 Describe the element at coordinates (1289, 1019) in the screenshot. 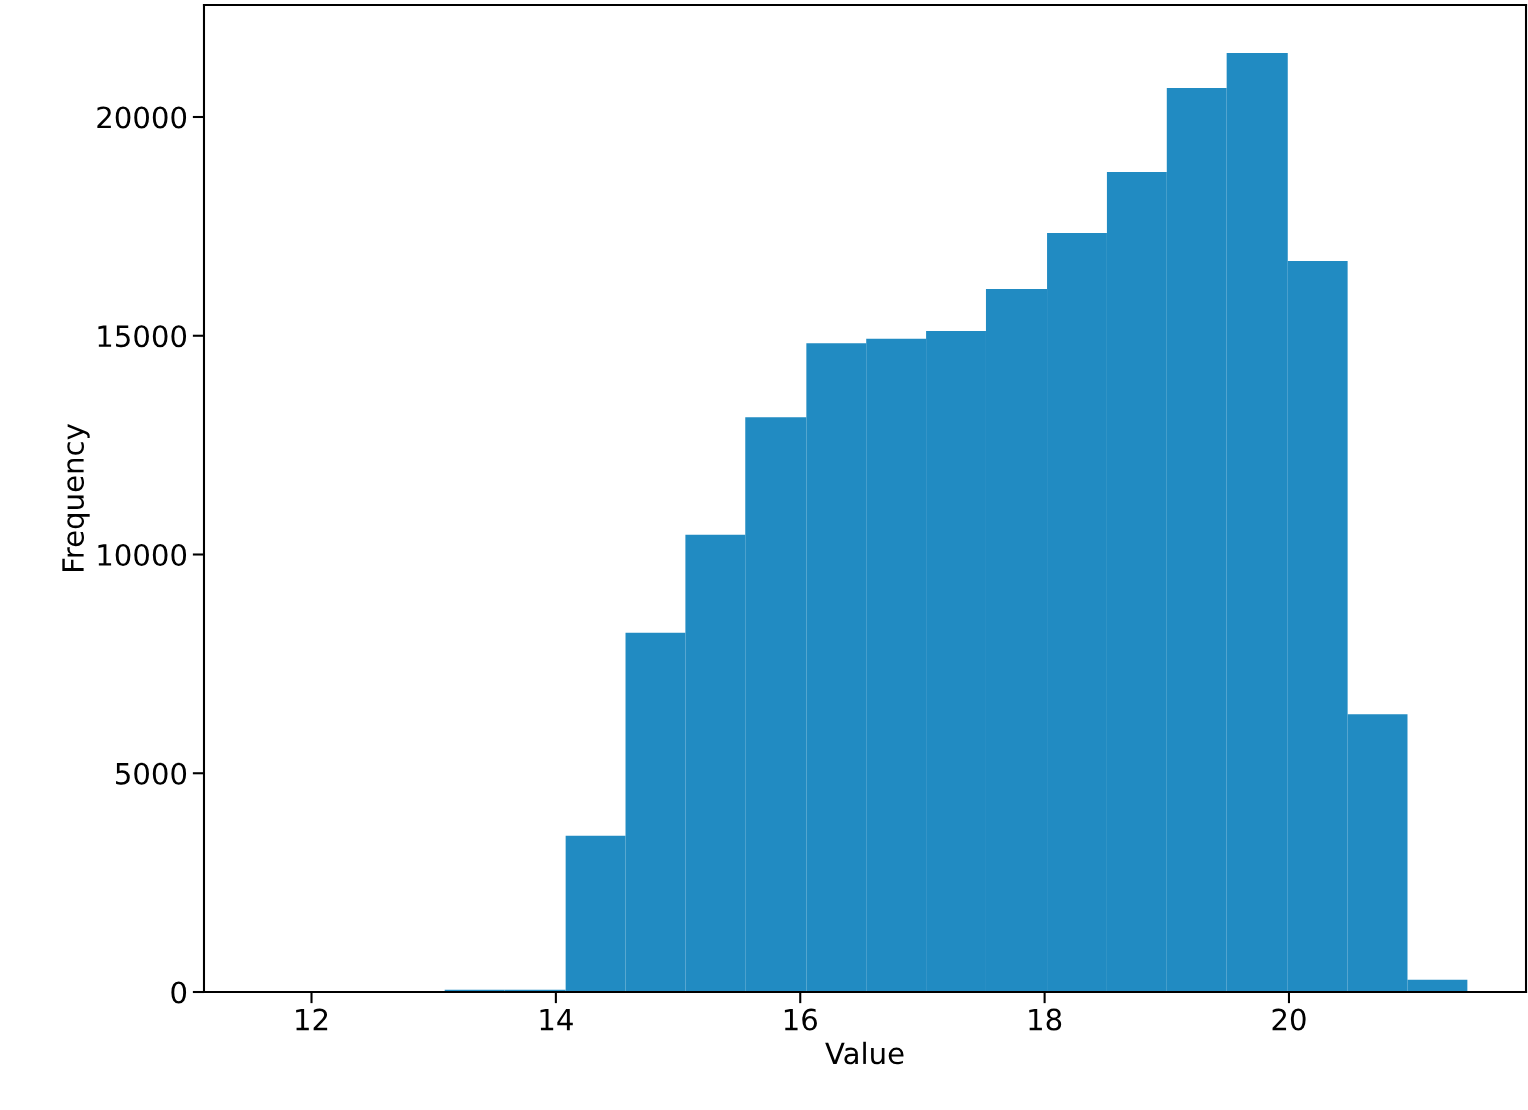

I see `x-tick-label: 20` at that location.